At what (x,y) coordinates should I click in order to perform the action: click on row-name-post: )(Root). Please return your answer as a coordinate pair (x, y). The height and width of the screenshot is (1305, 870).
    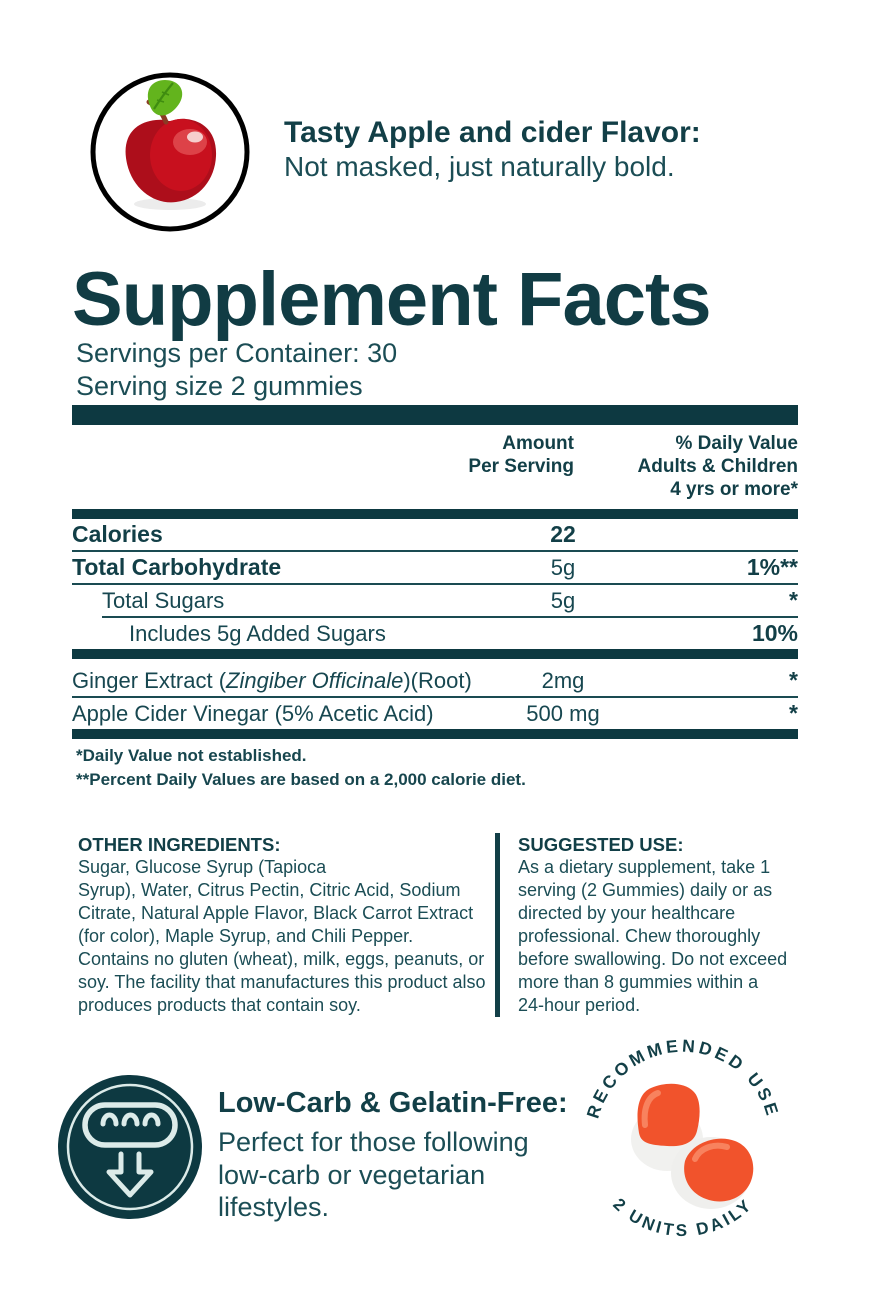
    Looking at the image, I should click on (437, 680).